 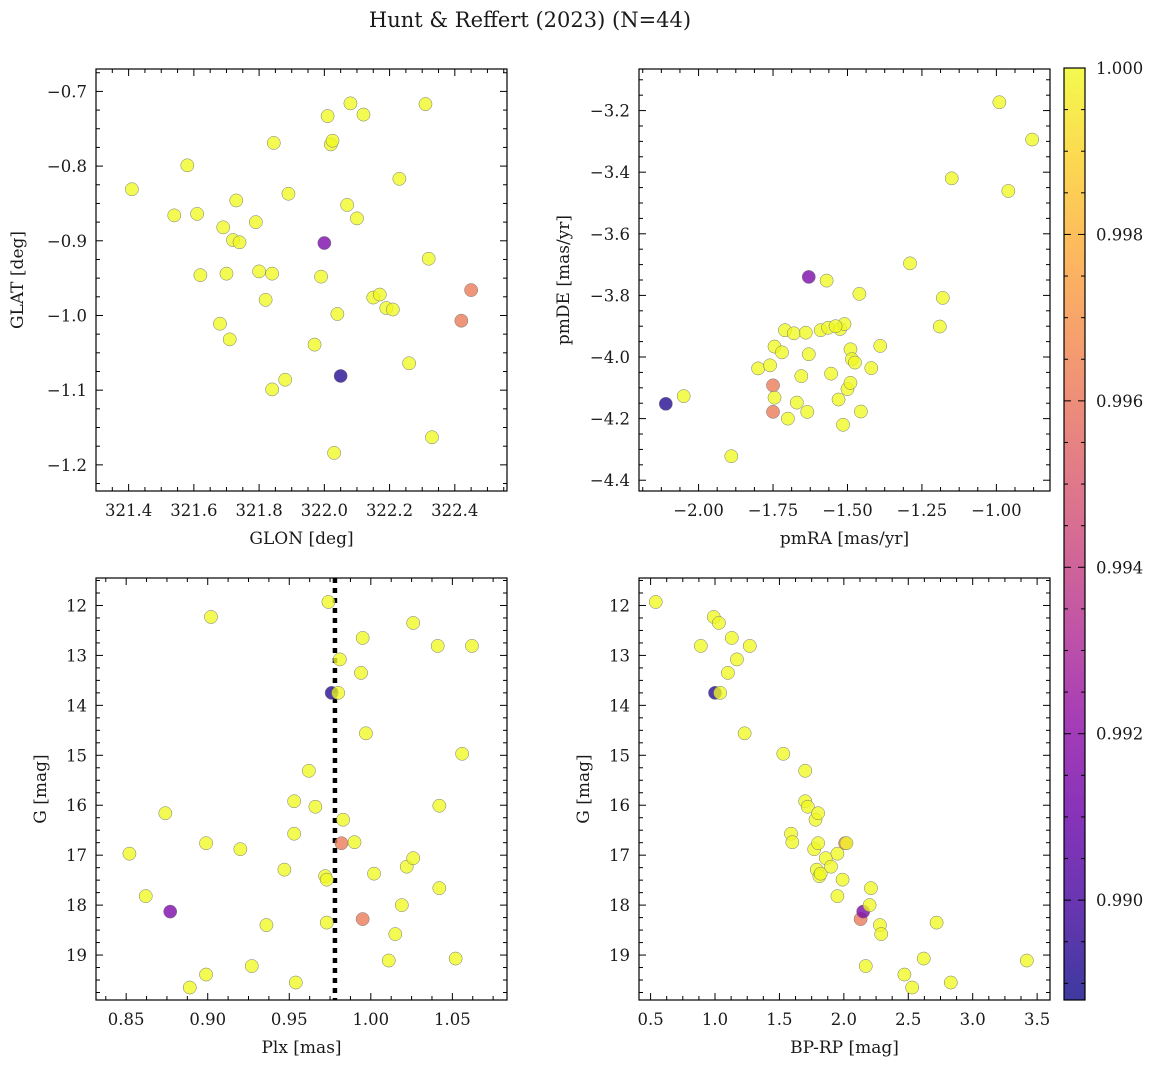 What do you see at coordinates (301, 539) in the screenshot?
I see `x-axis-label: GLON [deg]` at bounding box center [301, 539].